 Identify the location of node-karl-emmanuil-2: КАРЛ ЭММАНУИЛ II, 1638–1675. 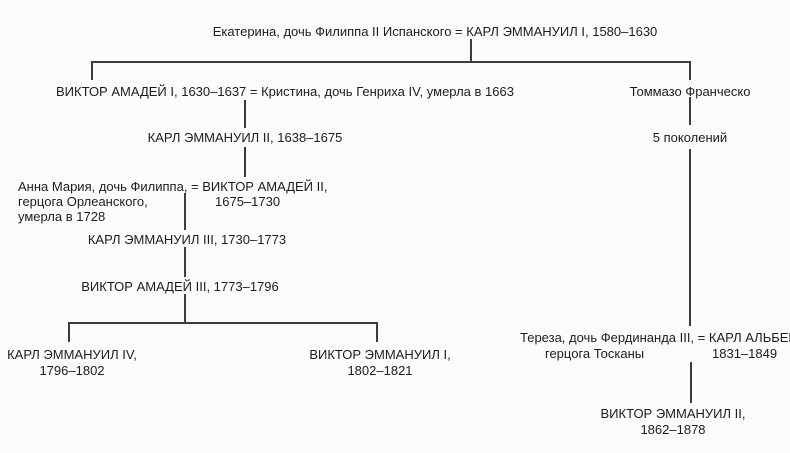
(245, 137).